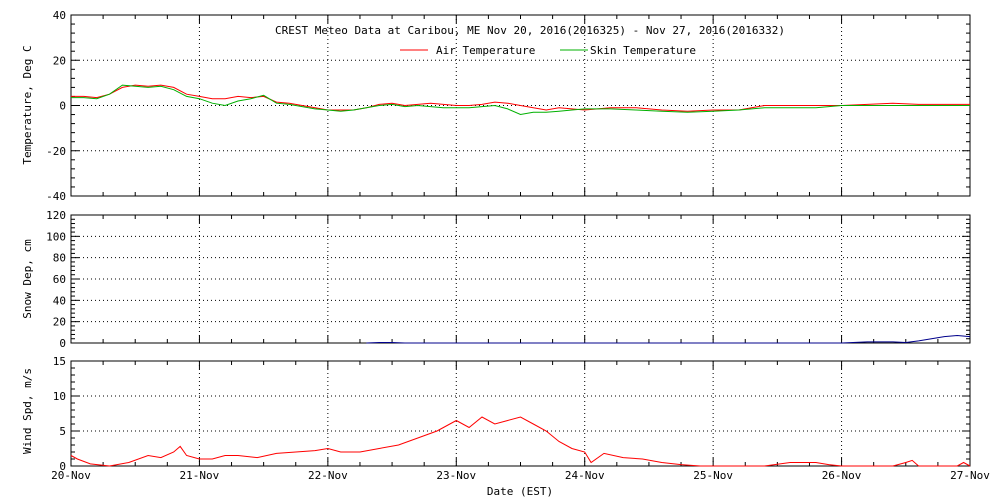  What do you see at coordinates (970, 475) in the screenshot?
I see `x-tick-label: 27-Nov` at bounding box center [970, 475].